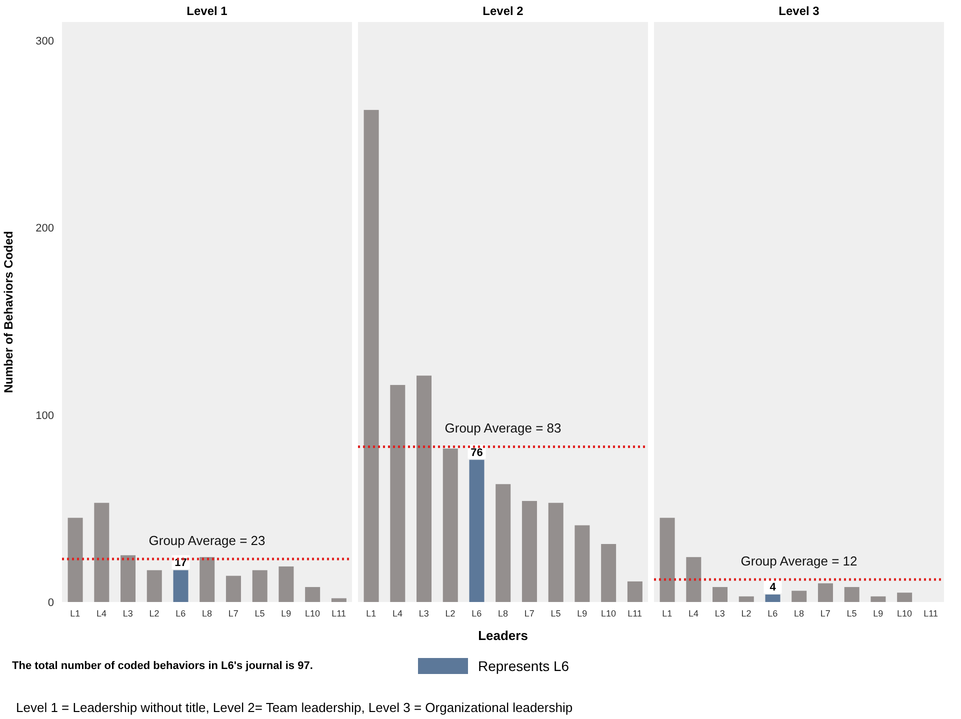 The height and width of the screenshot is (719, 961). Describe the element at coordinates (45, 416) in the screenshot. I see `y-tick-label: 100` at that location.